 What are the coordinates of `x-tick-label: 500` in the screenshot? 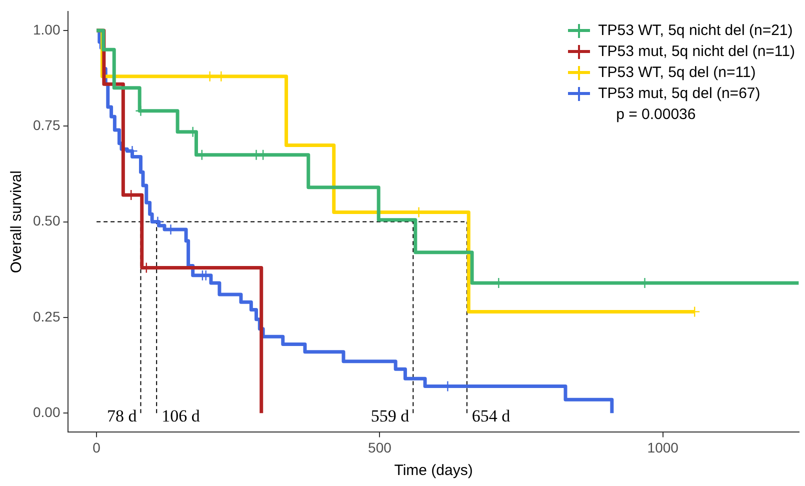 It's located at (380, 447).